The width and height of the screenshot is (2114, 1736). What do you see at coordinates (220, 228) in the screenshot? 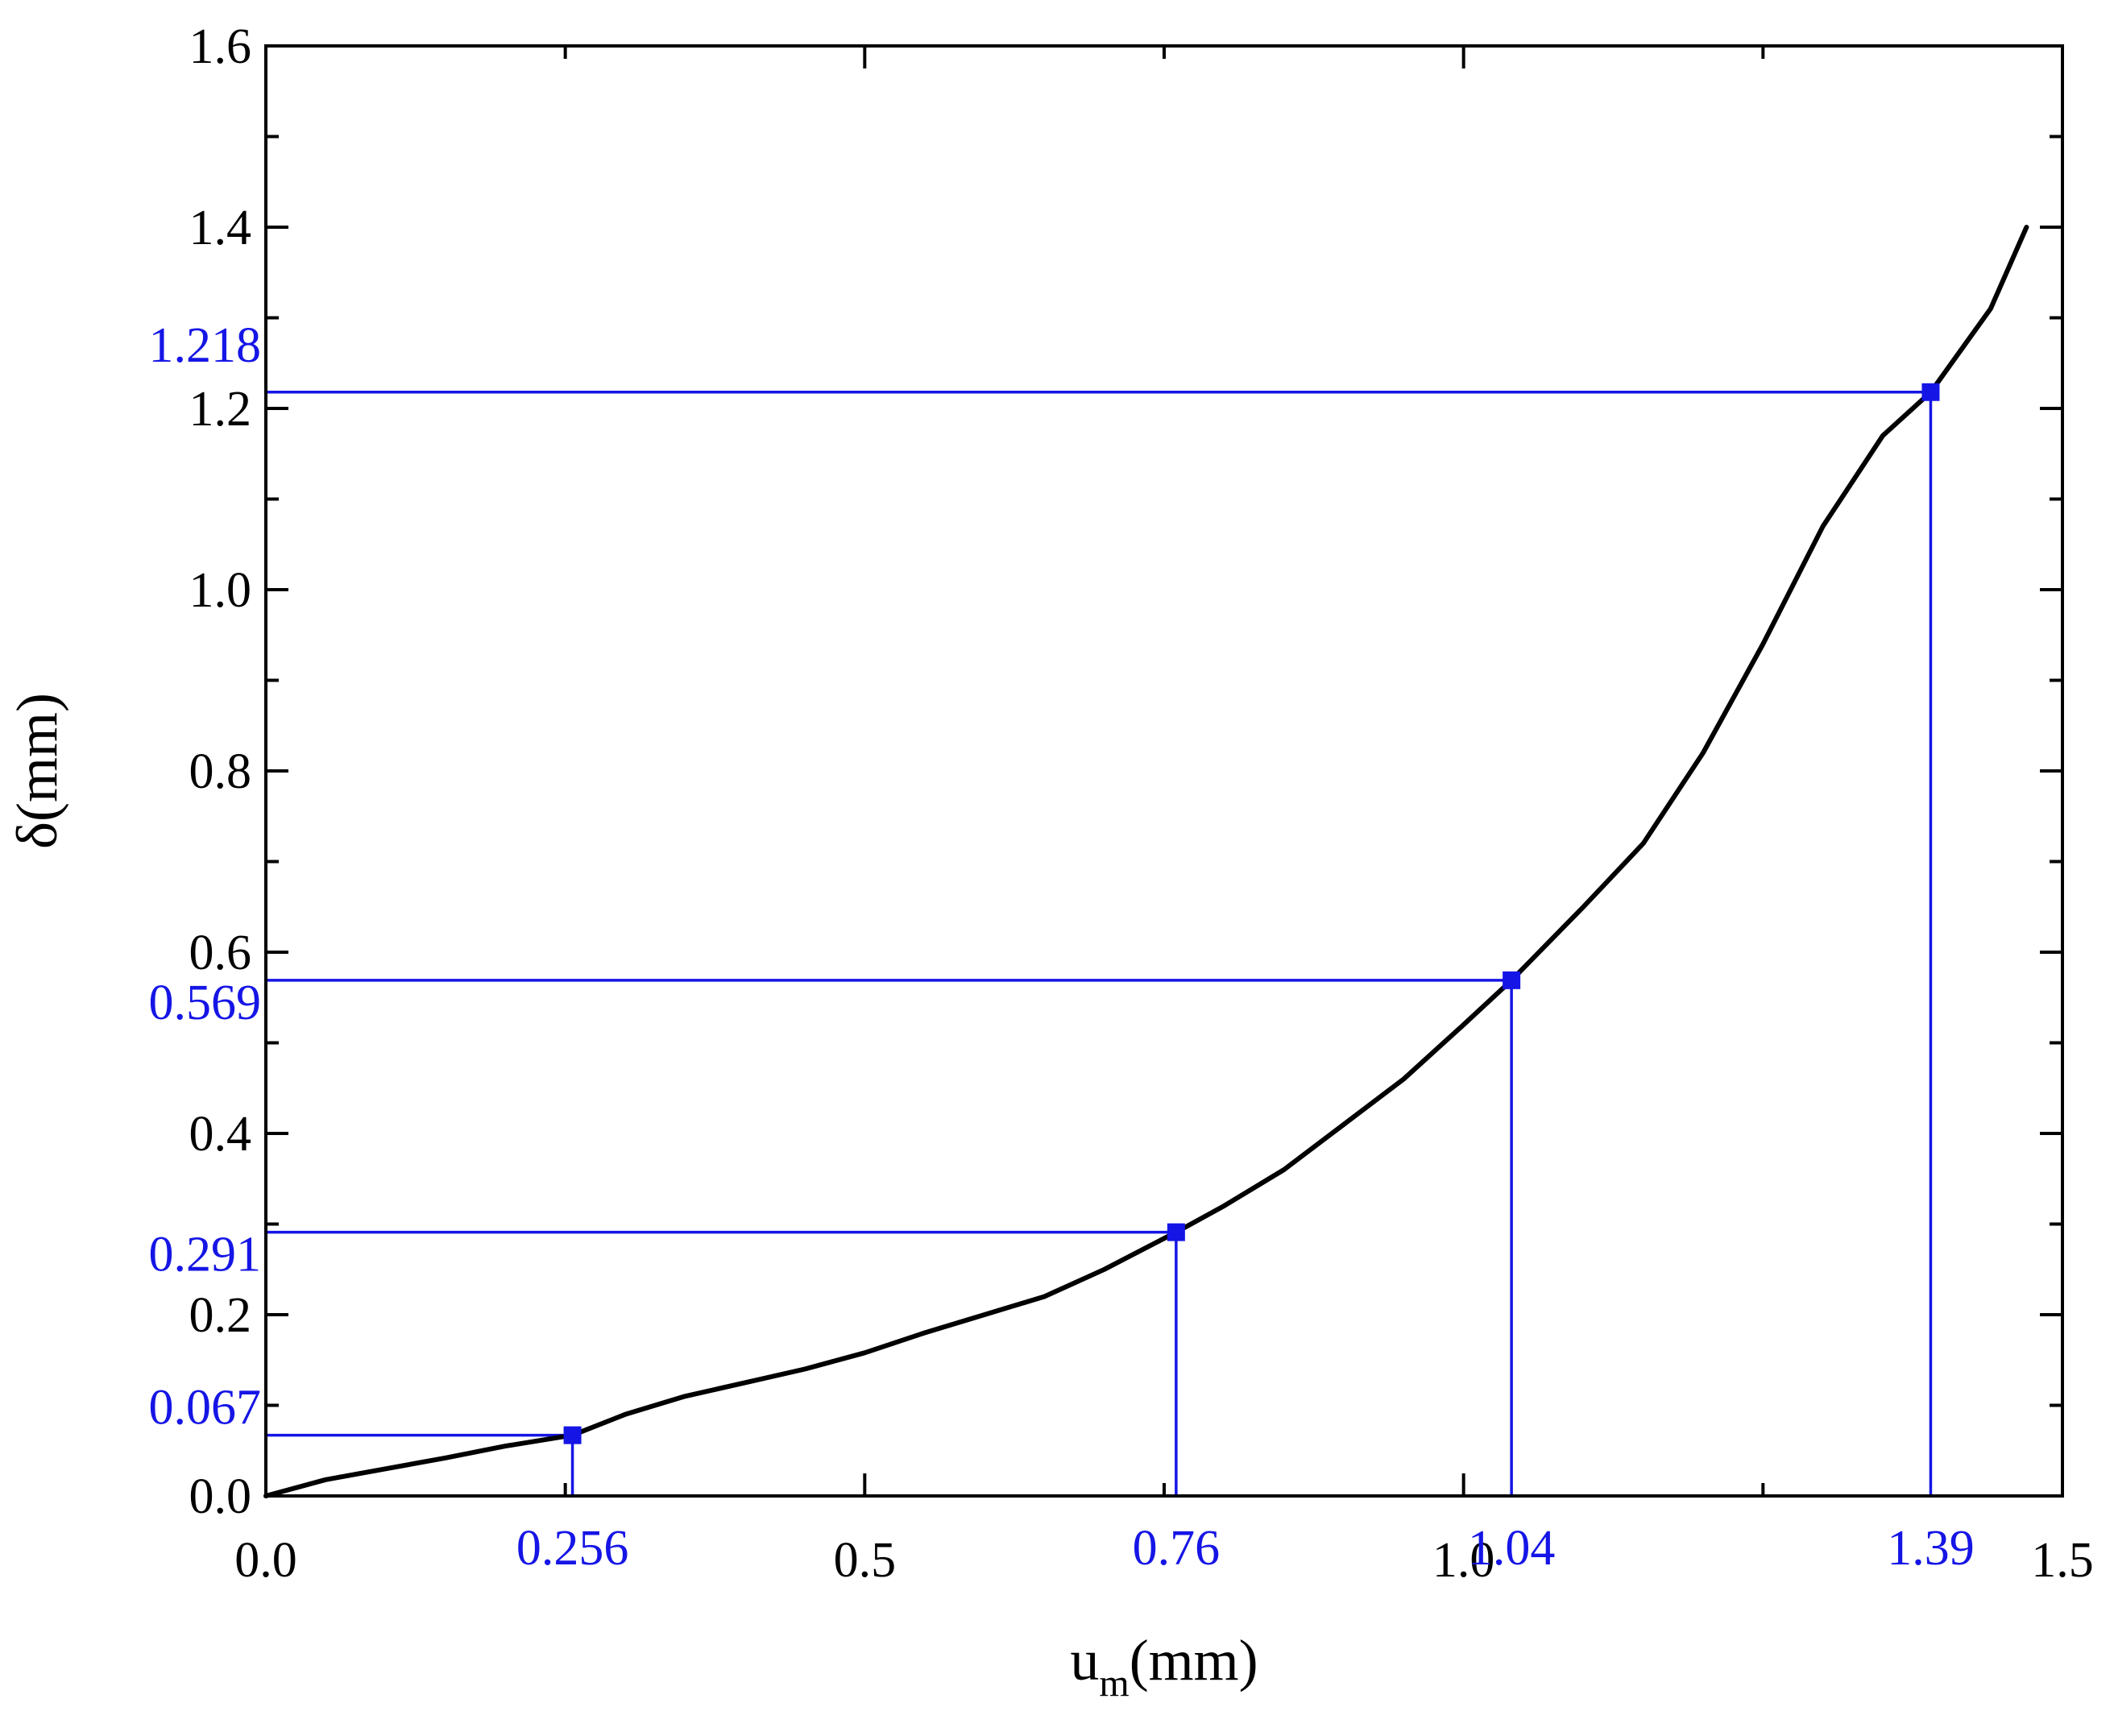
I see `y-tick-label: 1.4` at bounding box center [220, 228].